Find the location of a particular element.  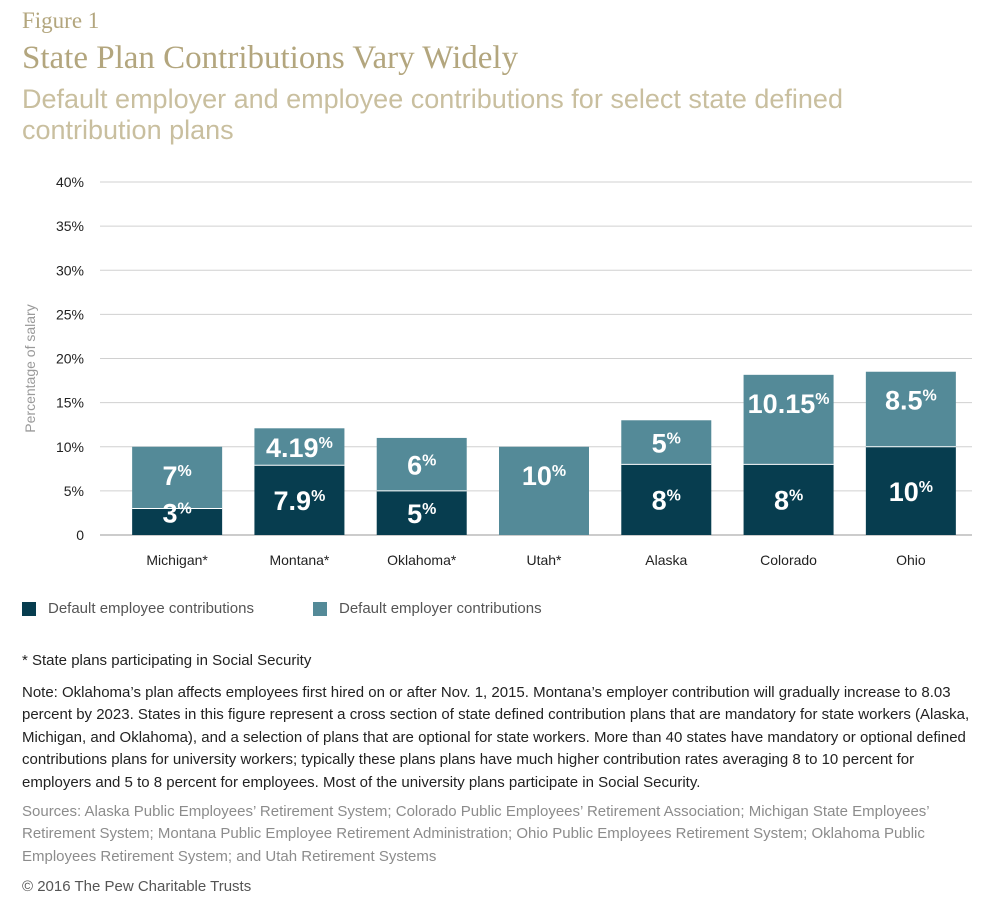

data-labels: 3%7%7.9%4.19%5%6% 10%8%5%8%10.15%10%8.5% is located at coordinates (550, 457).